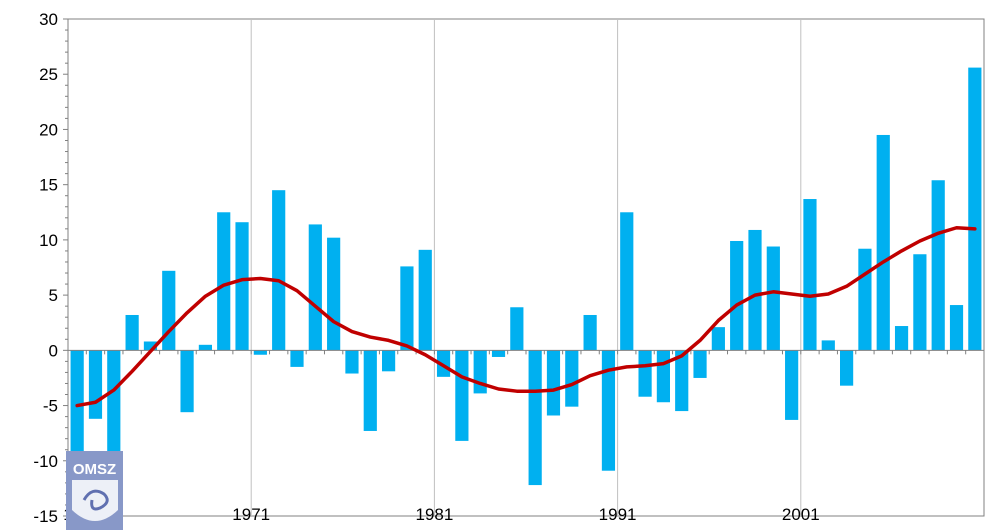 The width and height of the screenshot is (1005, 530). What do you see at coordinates (45, 516) in the screenshot?
I see `y-tick-label: -15` at bounding box center [45, 516].